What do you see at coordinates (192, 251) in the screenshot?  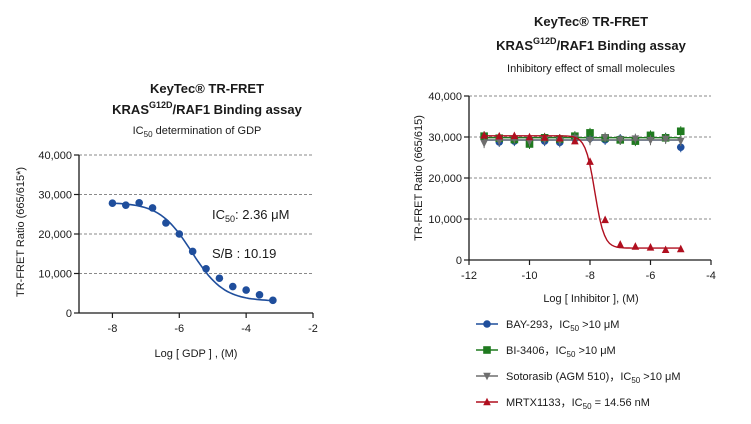 I see `left-data-points` at bounding box center [192, 251].